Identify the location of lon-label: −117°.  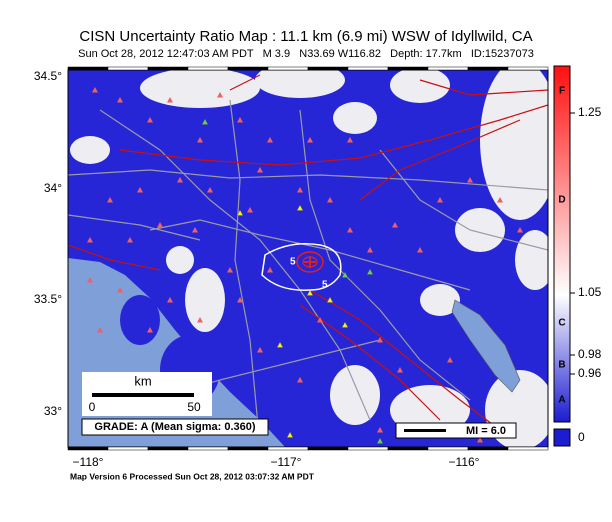
(286, 462).